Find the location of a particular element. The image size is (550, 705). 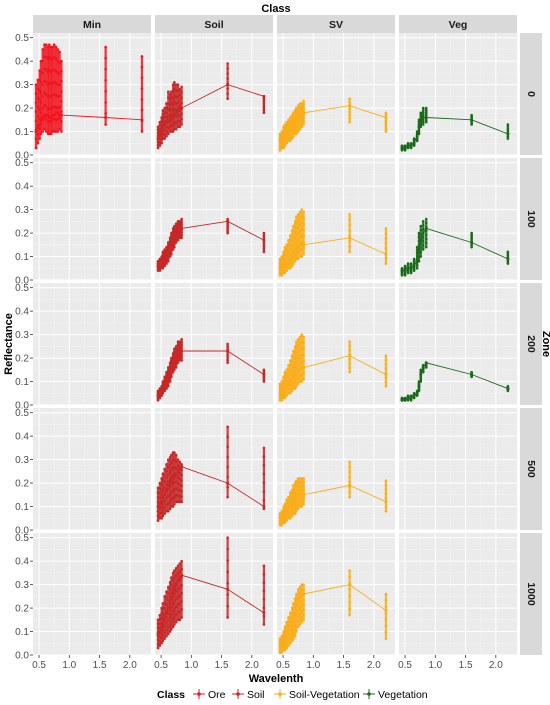

y-tick-label: 0.4 is located at coordinates (22, 62).